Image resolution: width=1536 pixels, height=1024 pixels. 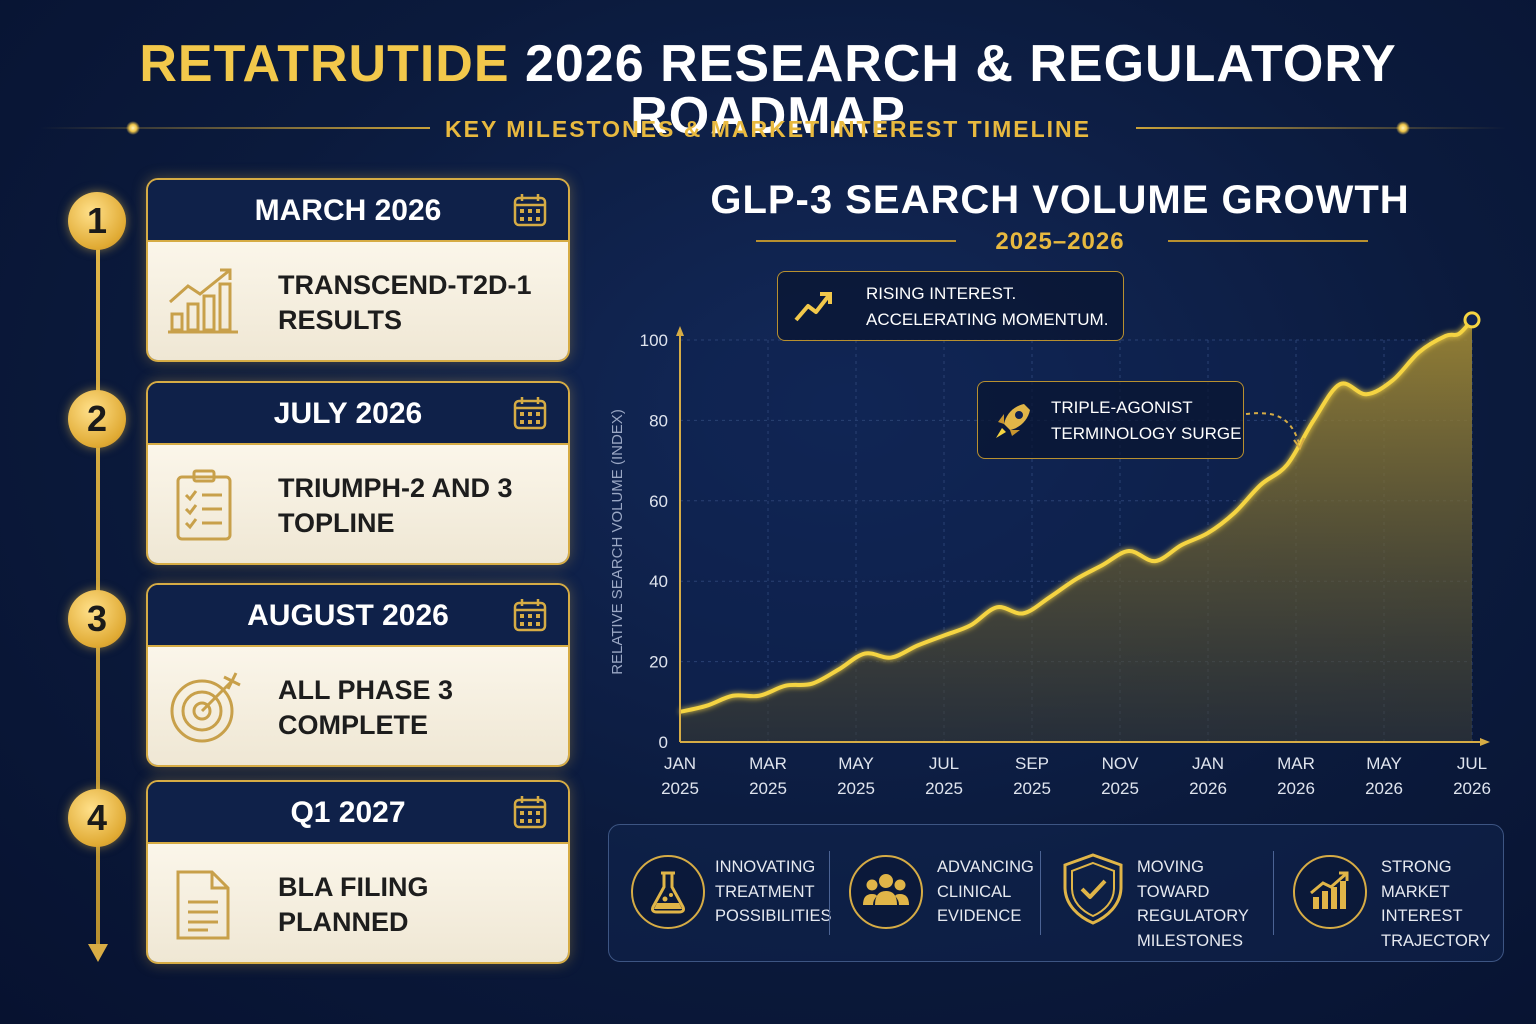 I want to click on milestone-date: JULY 2026, so click(x=348, y=413).